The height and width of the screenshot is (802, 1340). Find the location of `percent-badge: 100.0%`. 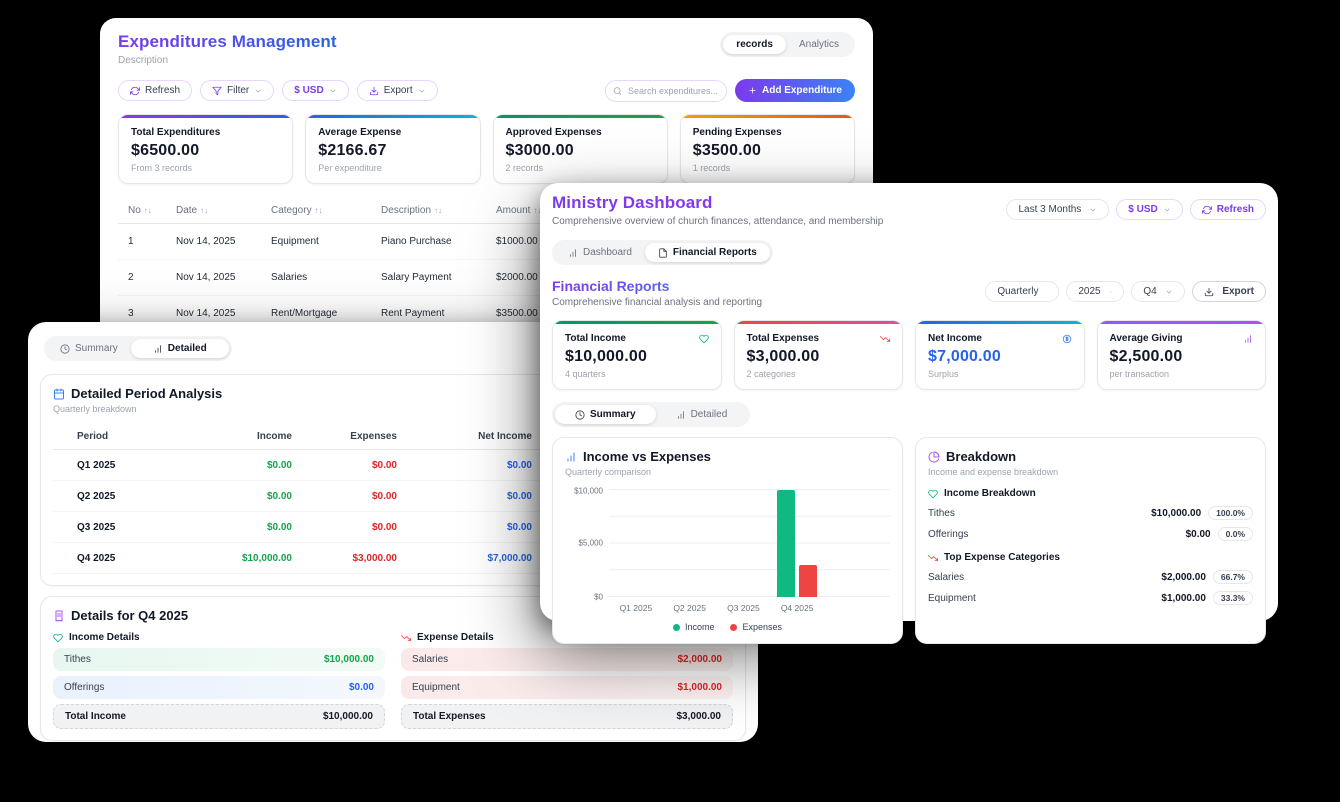

percent-badge: 100.0% is located at coordinates (1230, 513).